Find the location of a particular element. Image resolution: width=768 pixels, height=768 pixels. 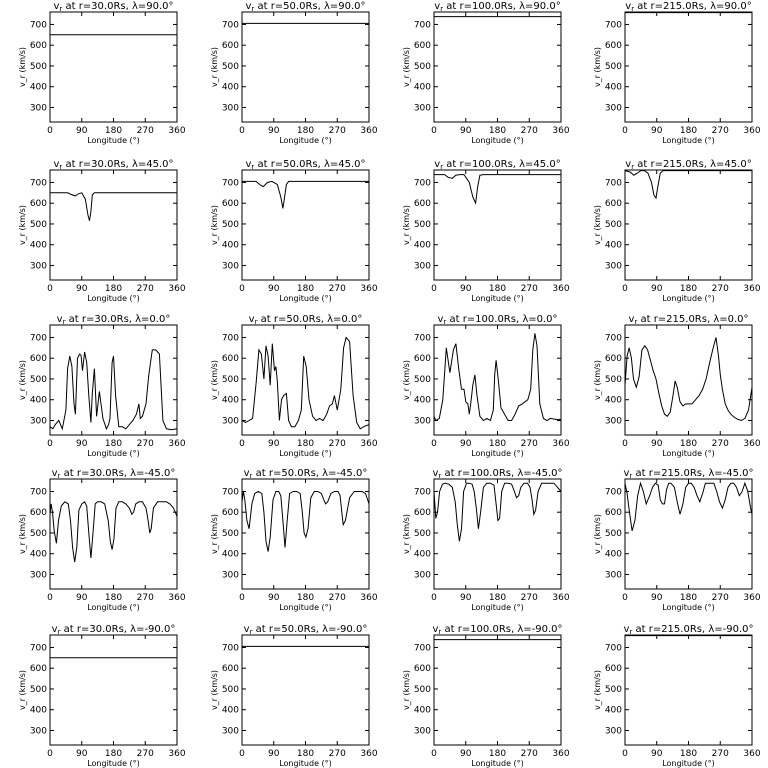

panel-title: vr at r=30.0Rs, λ=90.0° is located at coordinates (113, 7).